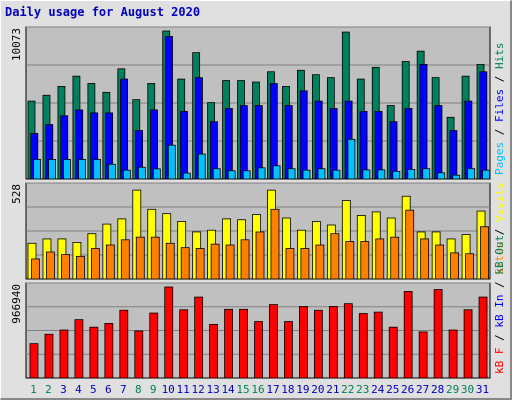 The width and height of the screenshot is (512, 401). What do you see at coordinates (499, 202) in the screenshot?
I see `legend-entry: Visits` at bounding box center [499, 202].